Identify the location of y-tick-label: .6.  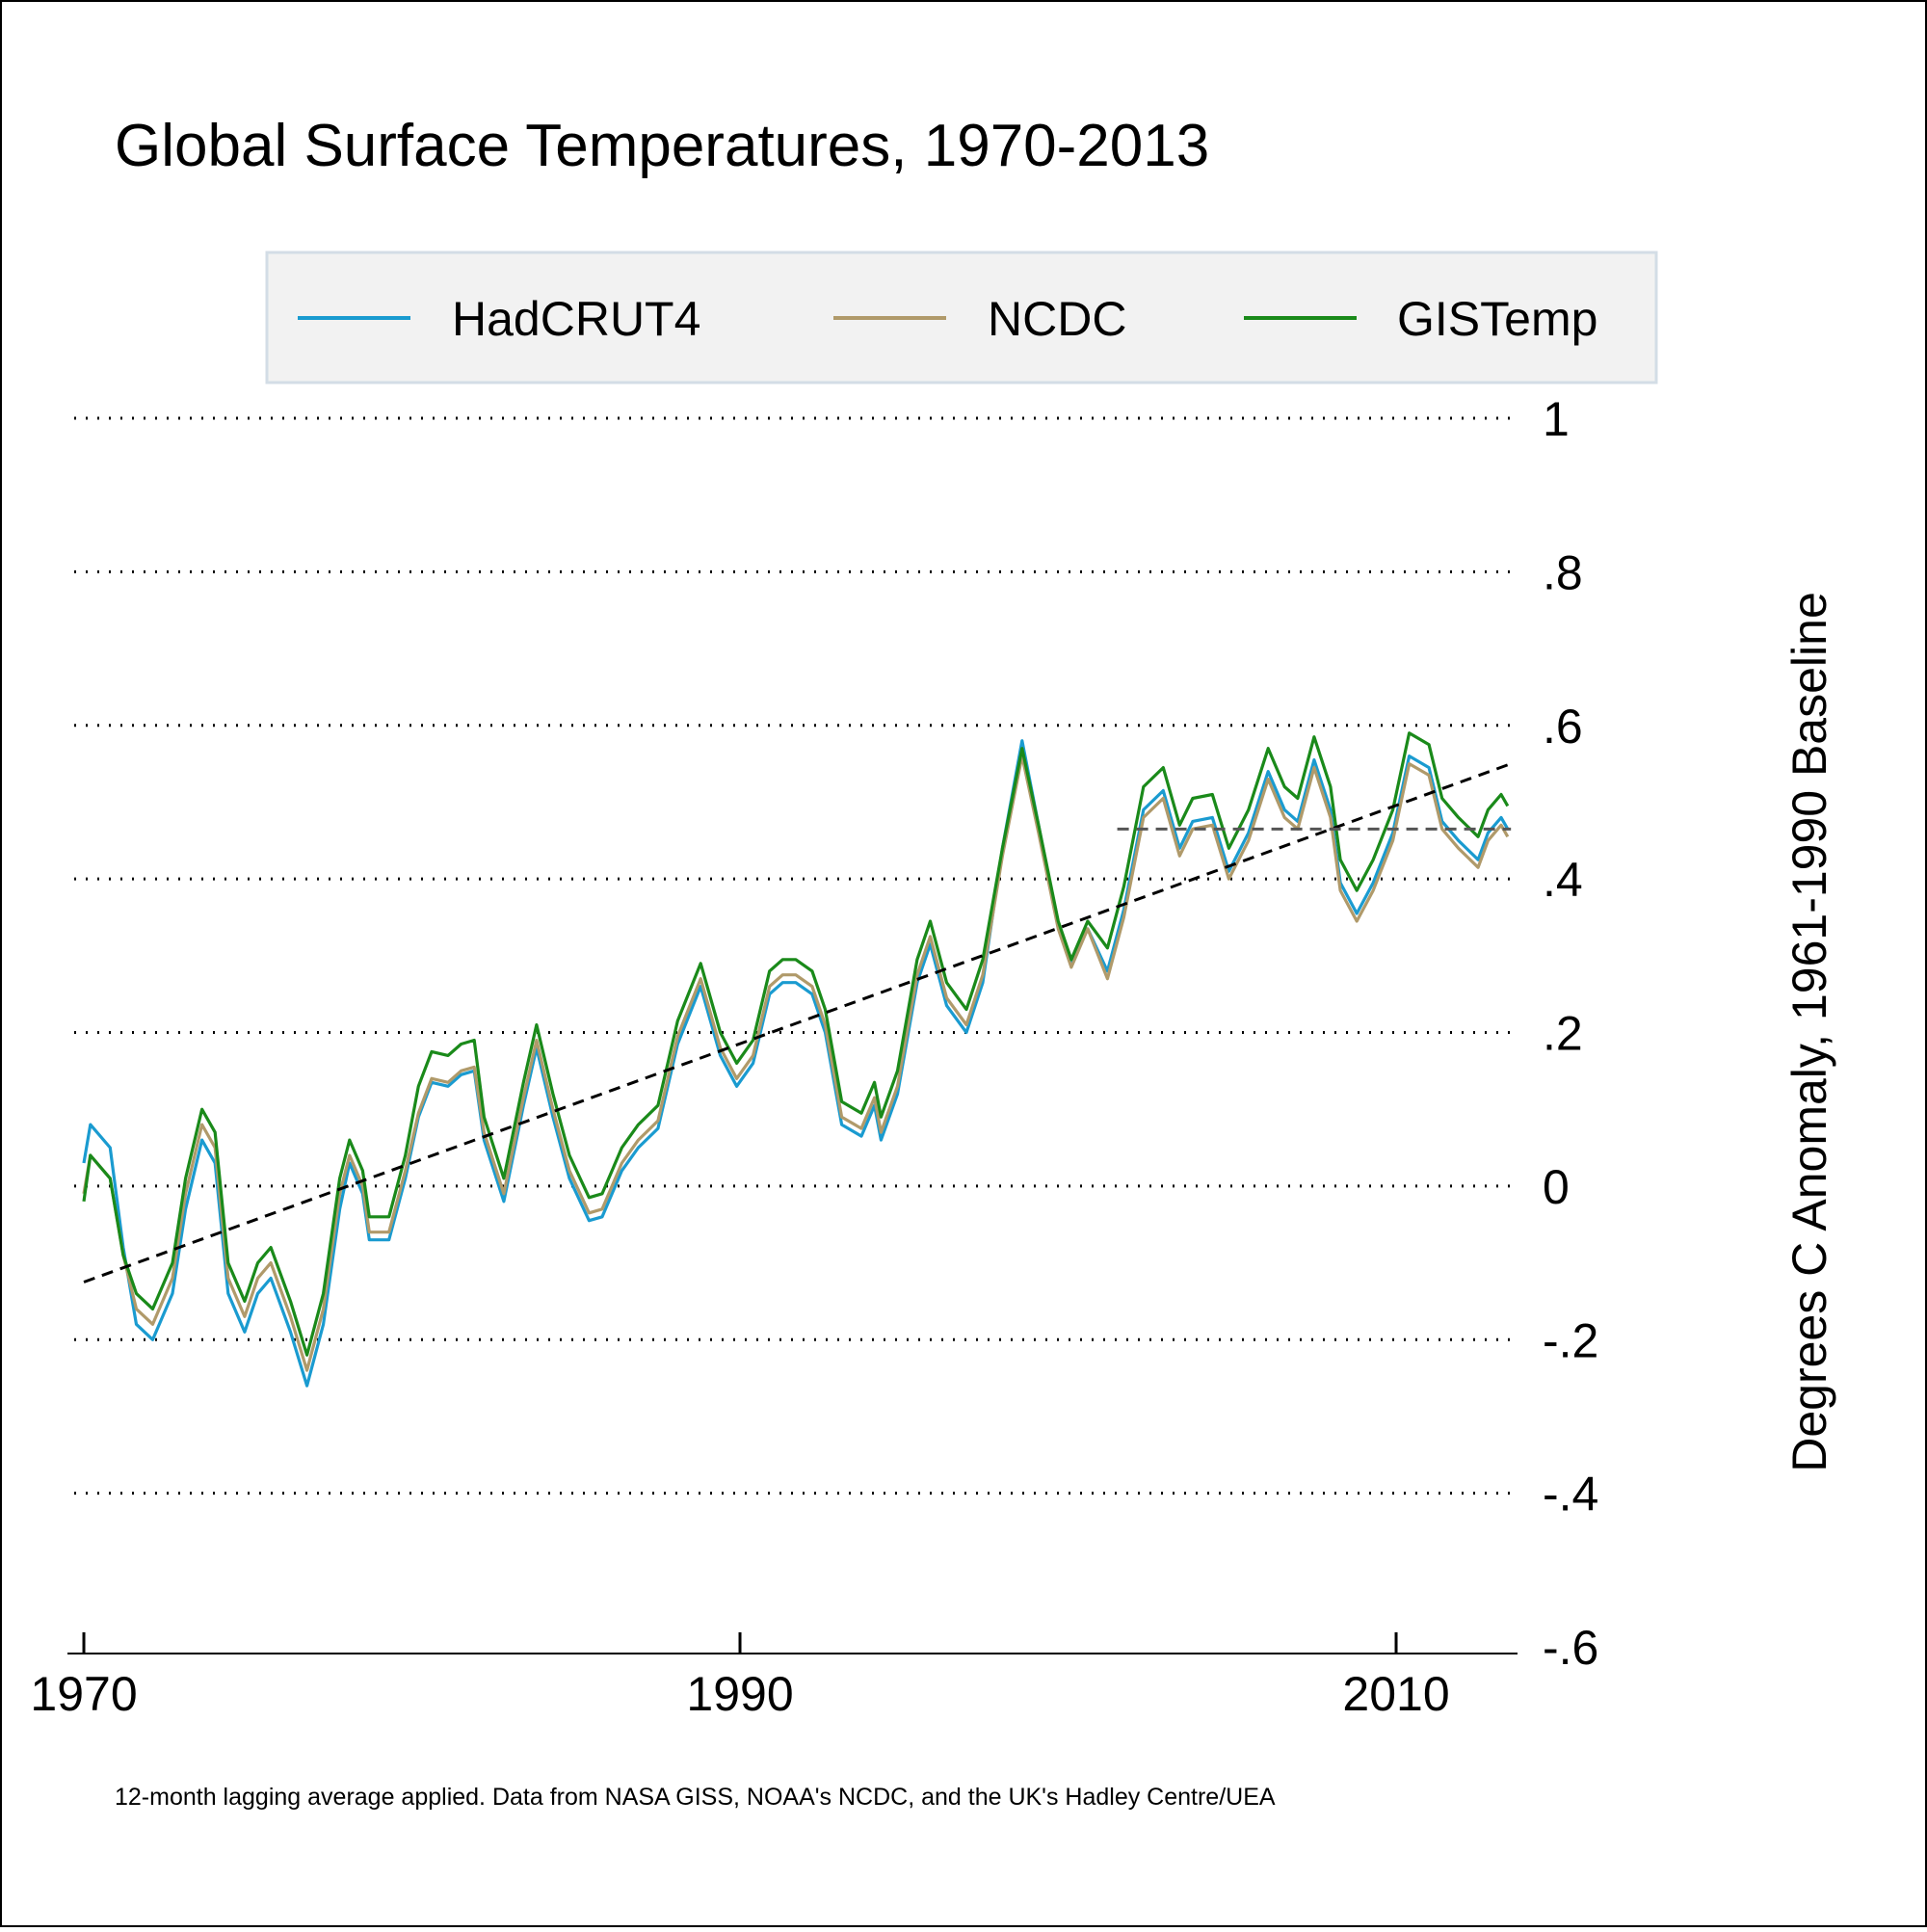
(1563, 727).